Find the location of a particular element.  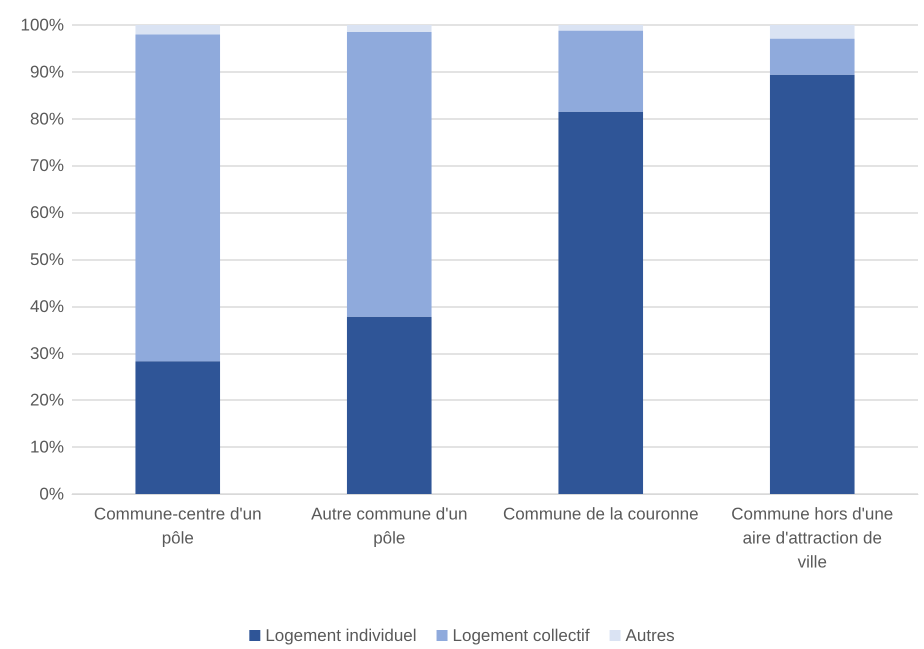

y-tick-label: 70% is located at coordinates (47, 166).